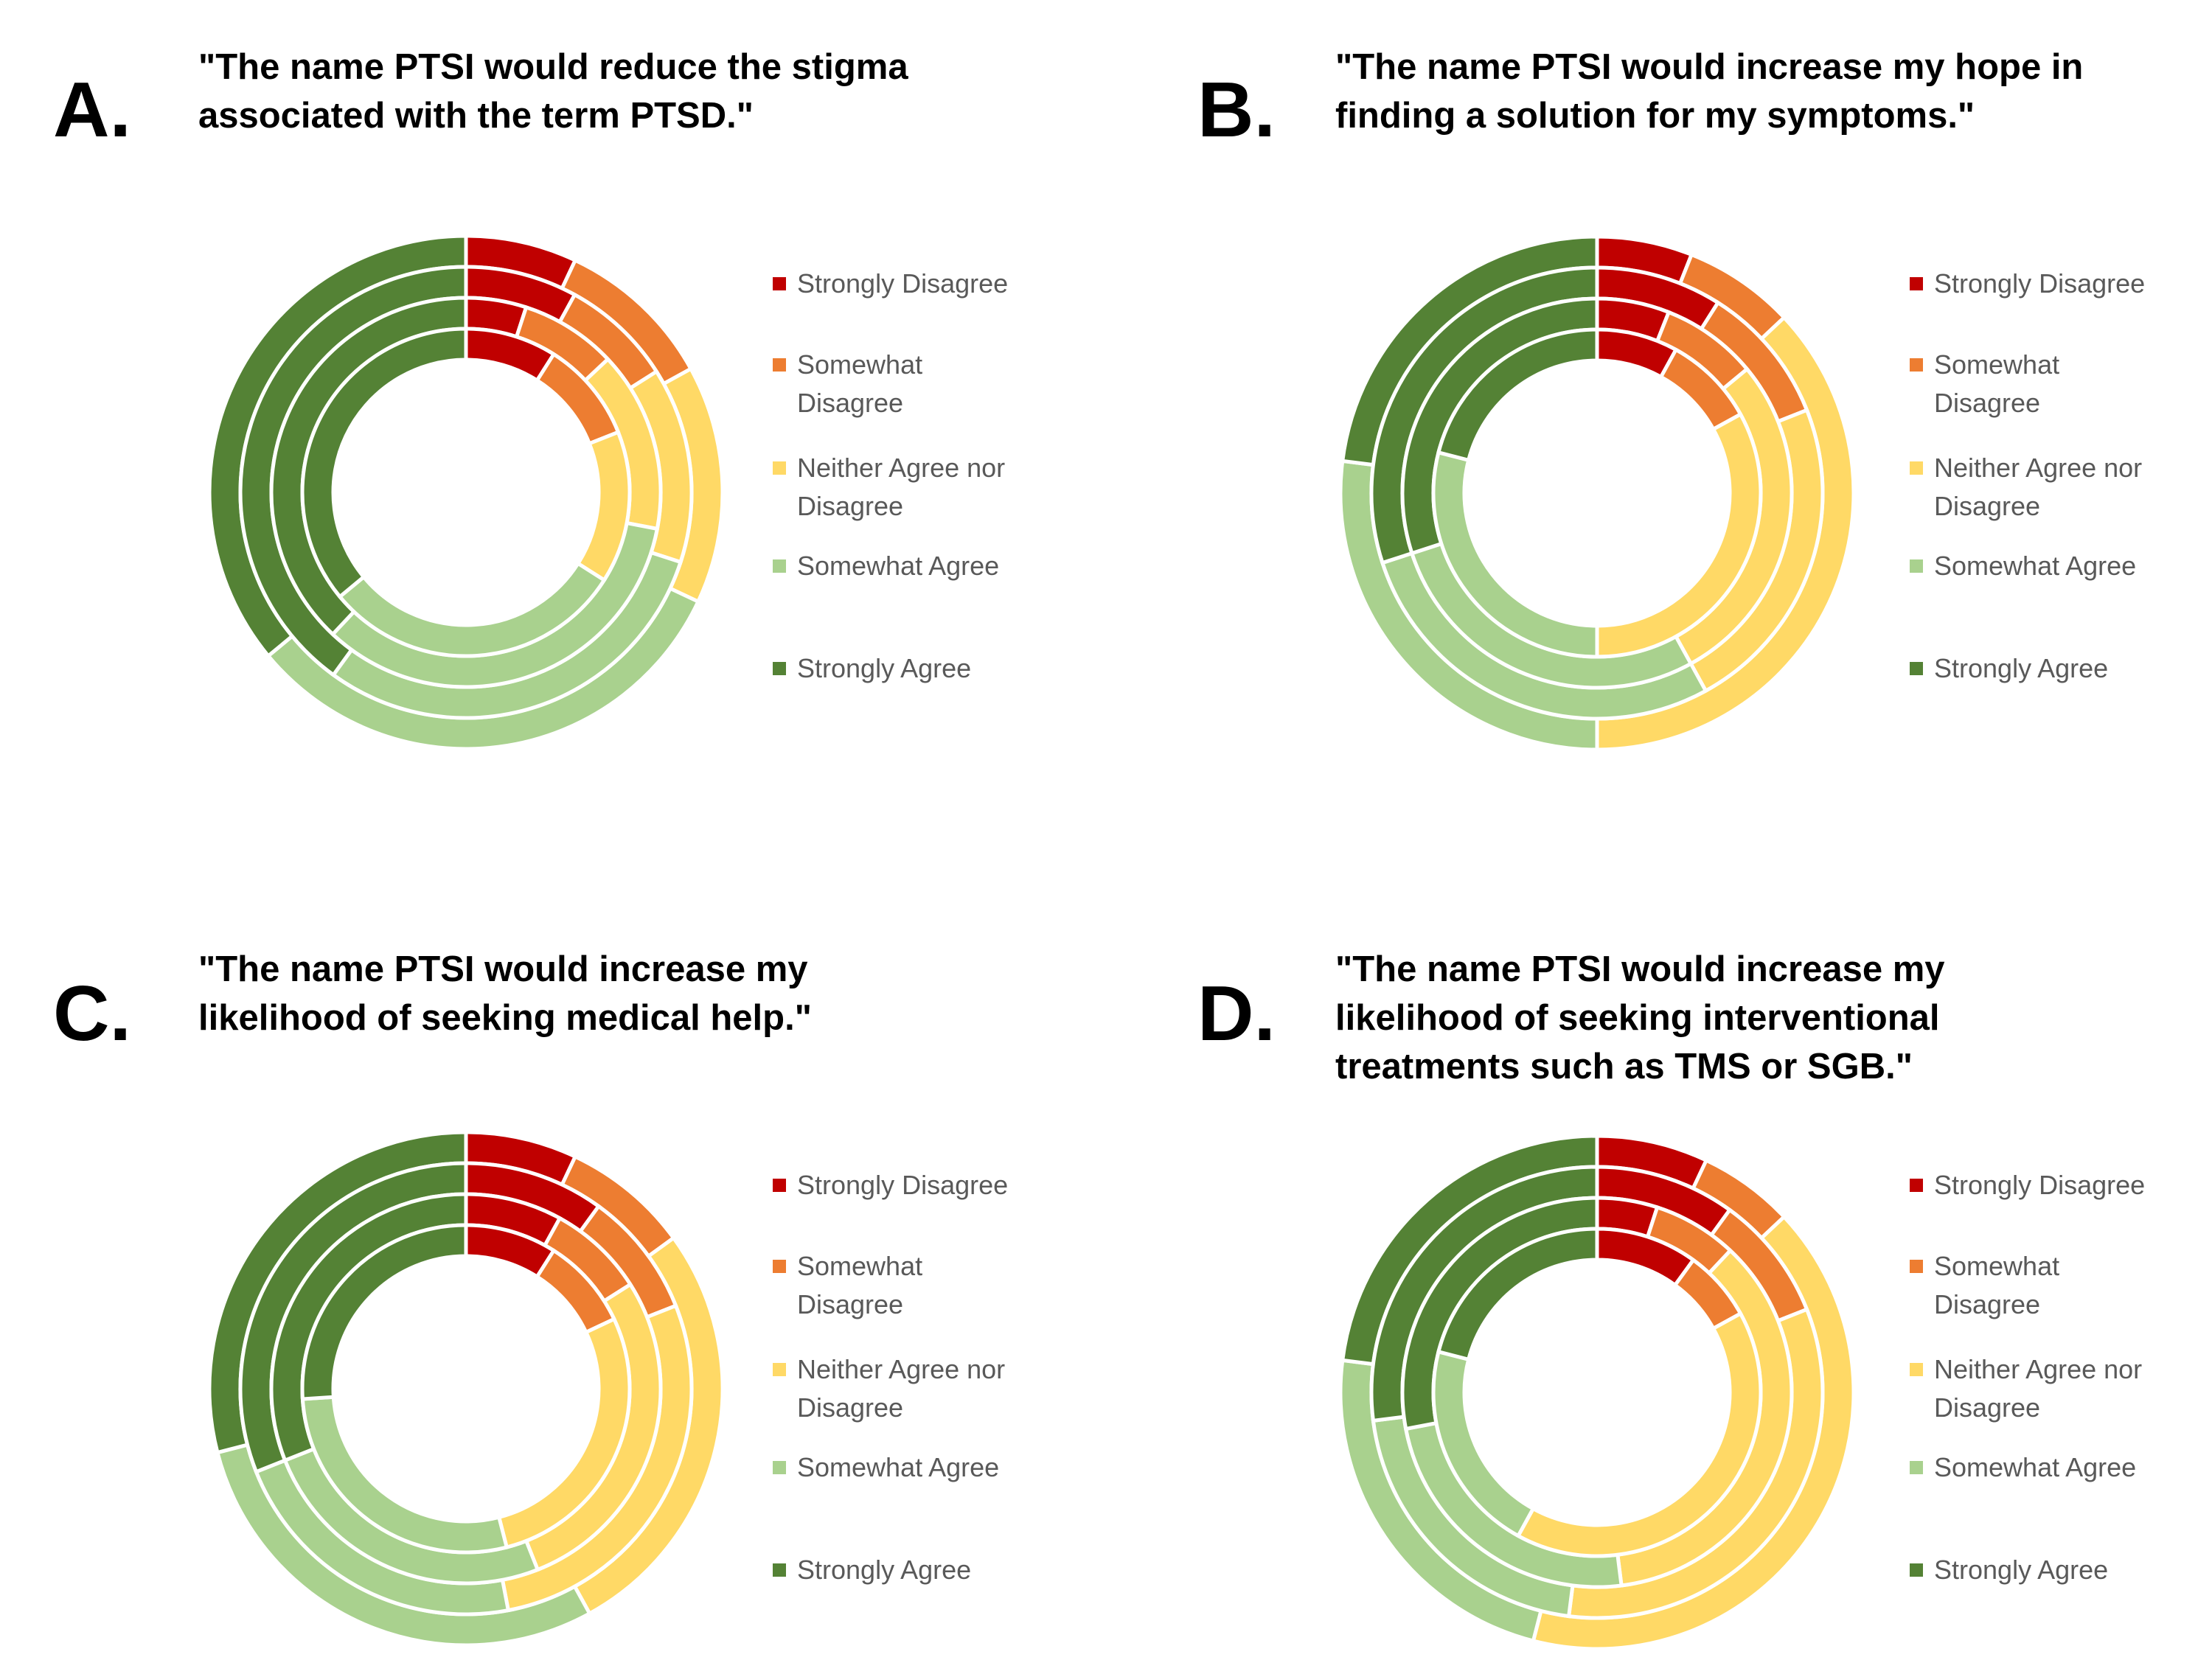 This screenshot has height=1674, width=2212. What do you see at coordinates (1624, 1067) in the screenshot?
I see `title-line: treatments such as TMS or SGB."` at bounding box center [1624, 1067].